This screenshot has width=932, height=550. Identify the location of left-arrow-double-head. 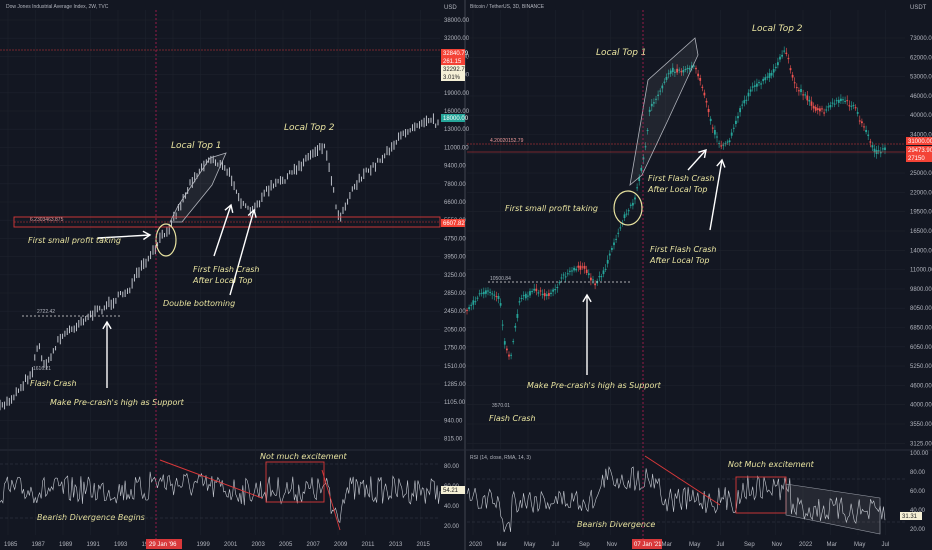
(252, 213).